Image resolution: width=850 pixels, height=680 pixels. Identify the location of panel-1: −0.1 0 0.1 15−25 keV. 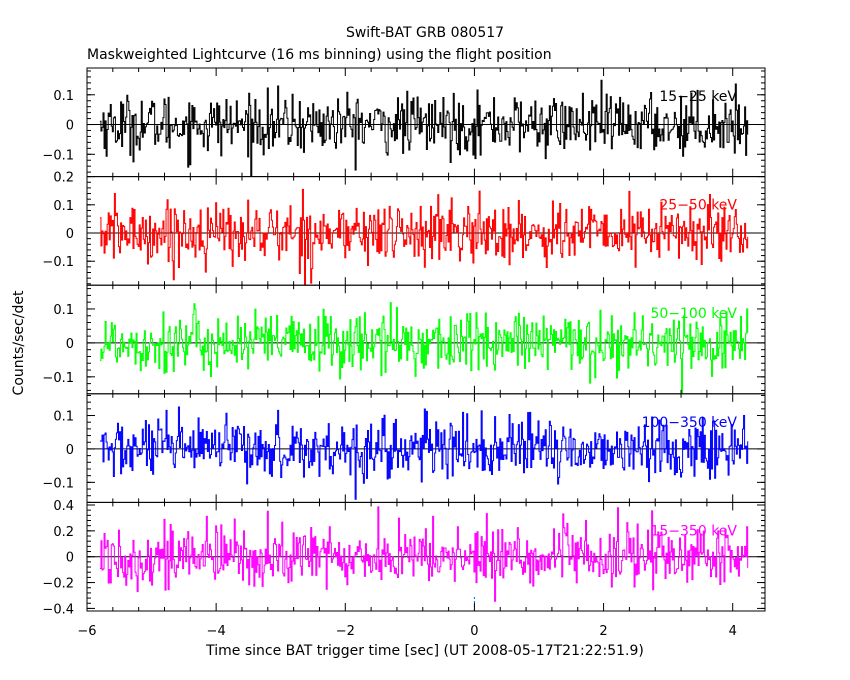
(404, 122).